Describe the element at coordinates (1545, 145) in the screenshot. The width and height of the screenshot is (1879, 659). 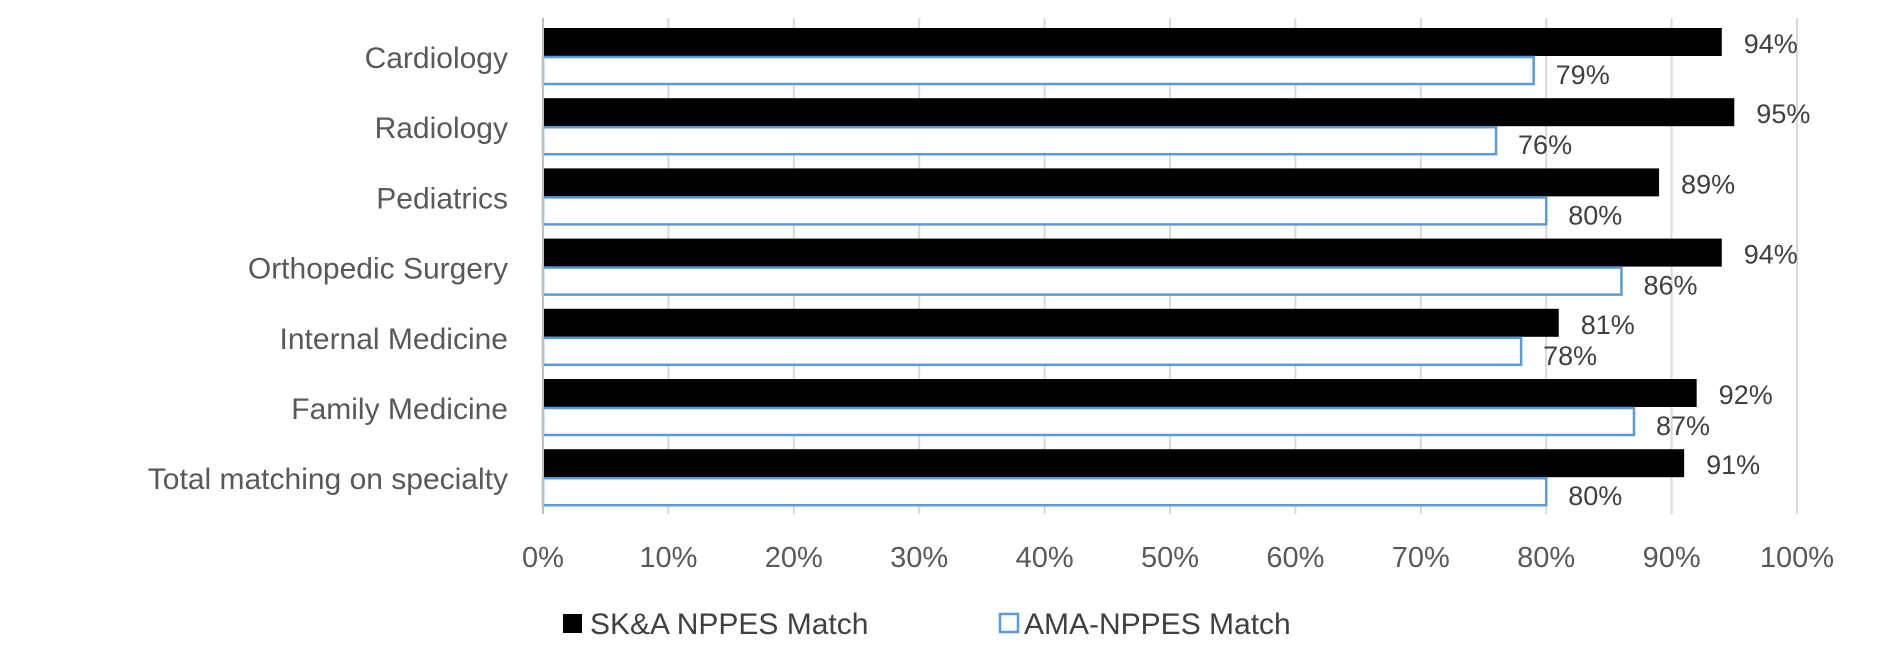
I see `data-label-ama-nppes-match-radiology: 76%` at that location.